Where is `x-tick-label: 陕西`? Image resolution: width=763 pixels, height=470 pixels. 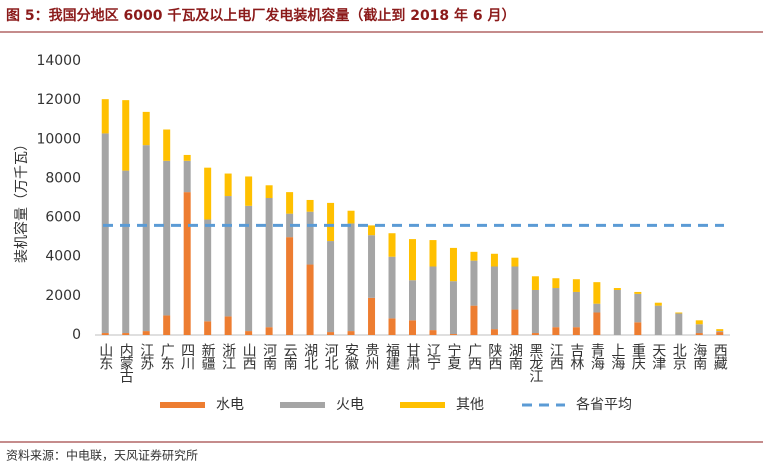
x-tick-label: 陕西 is located at coordinates (494, 356).